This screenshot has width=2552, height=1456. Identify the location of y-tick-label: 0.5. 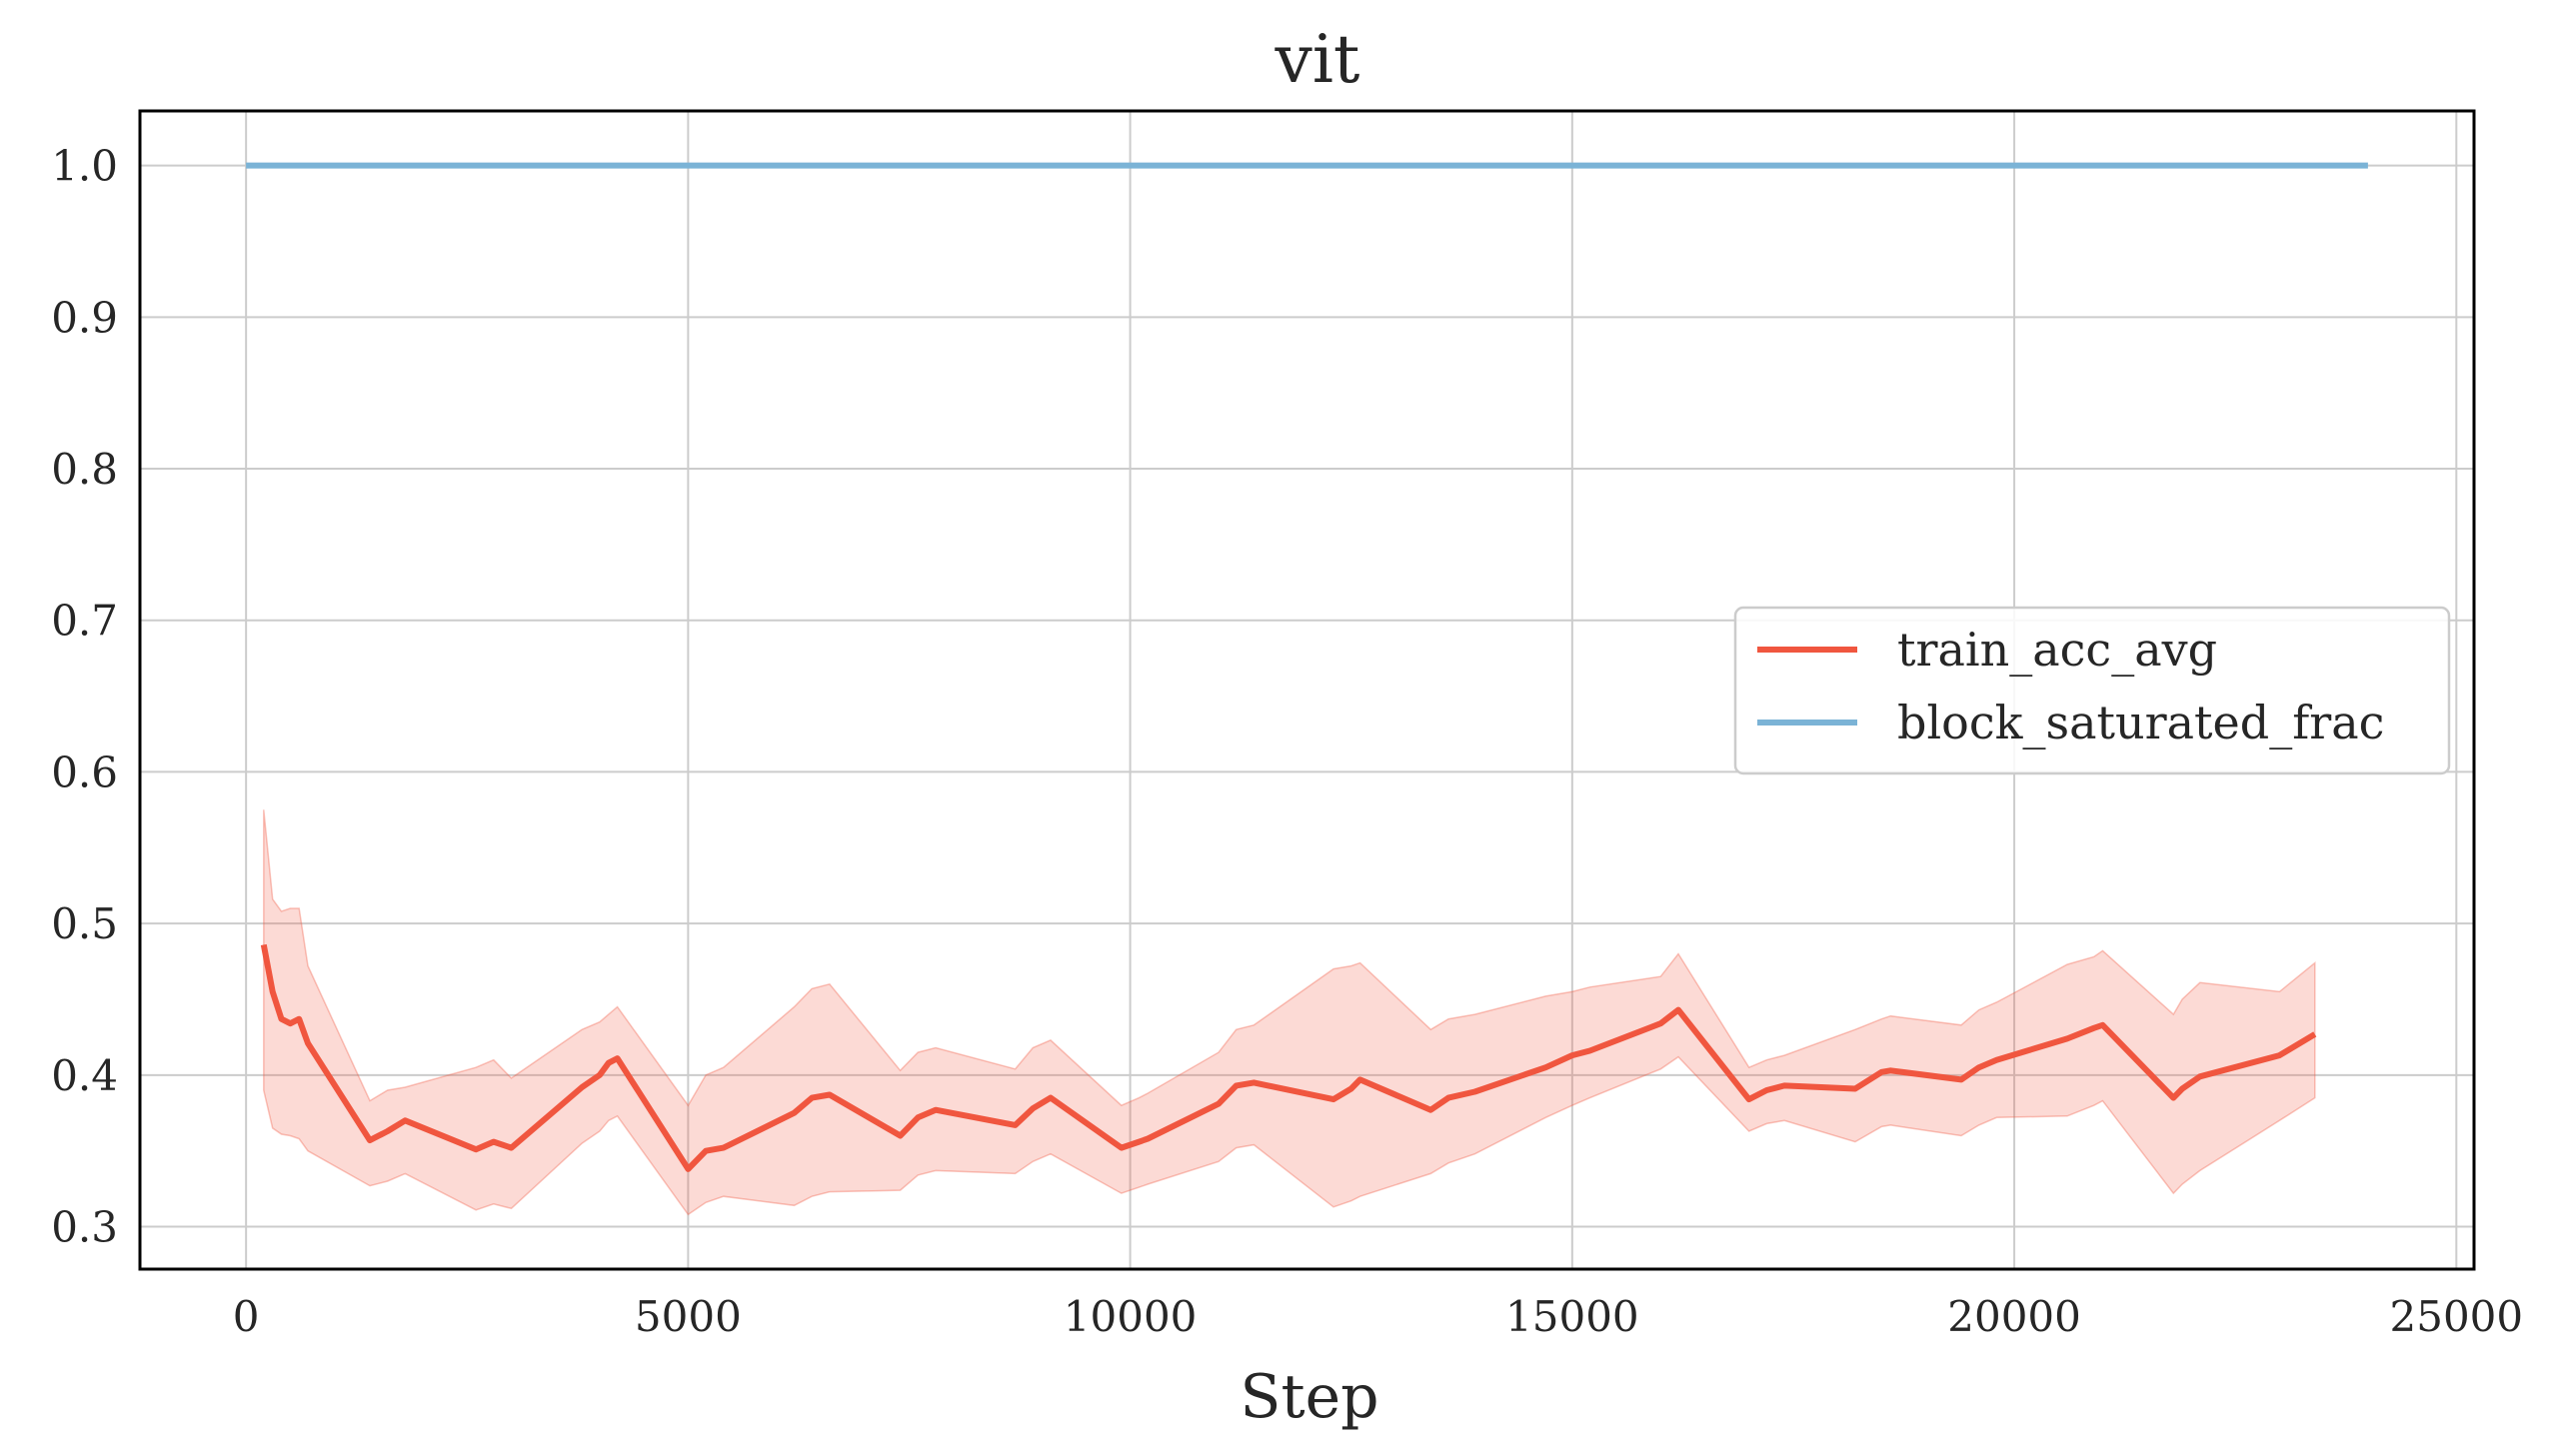
(84, 923).